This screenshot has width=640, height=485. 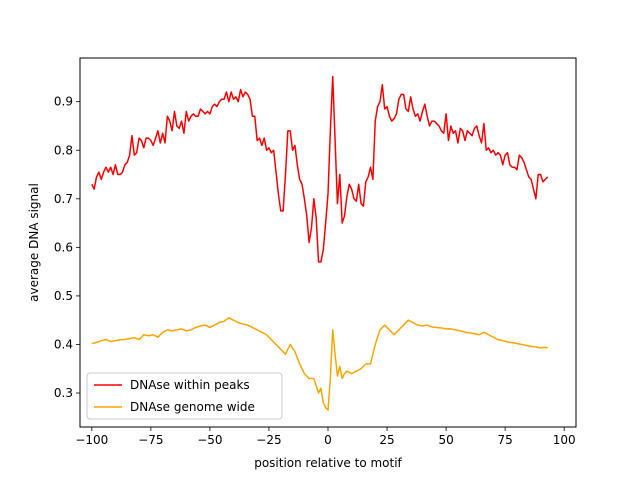 I want to click on x-tick-label: 25, so click(x=386, y=440).